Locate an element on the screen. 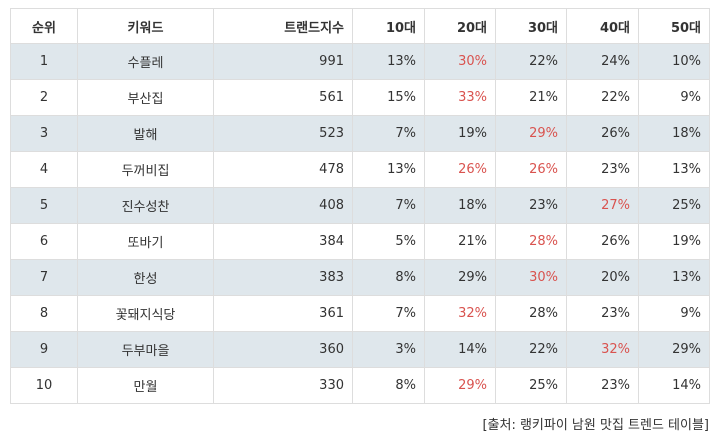 The height and width of the screenshot is (441, 725). cell-age-50: 10% is located at coordinates (674, 61).